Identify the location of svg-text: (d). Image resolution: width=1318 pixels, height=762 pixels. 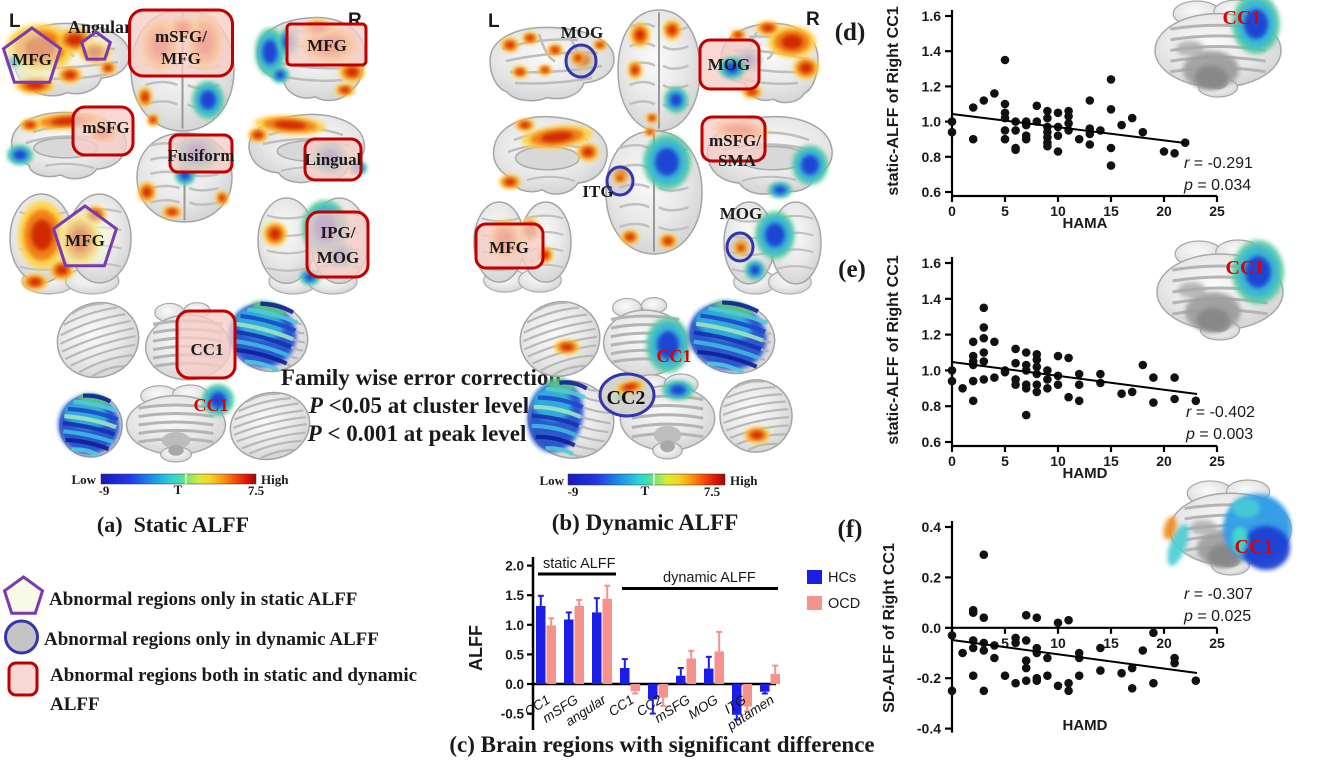
(850, 32).